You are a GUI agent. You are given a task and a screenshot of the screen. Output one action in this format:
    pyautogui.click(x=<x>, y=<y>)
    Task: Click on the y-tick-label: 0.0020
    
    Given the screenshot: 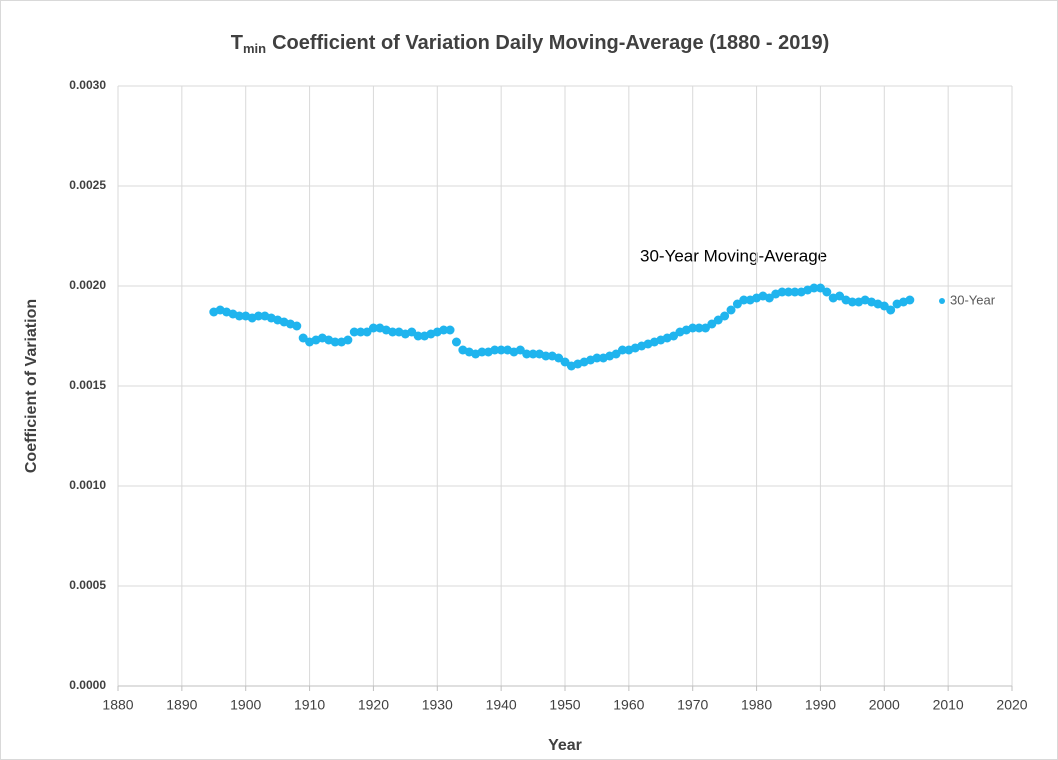 What is the action you would take?
    pyautogui.click(x=87, y=285)
    